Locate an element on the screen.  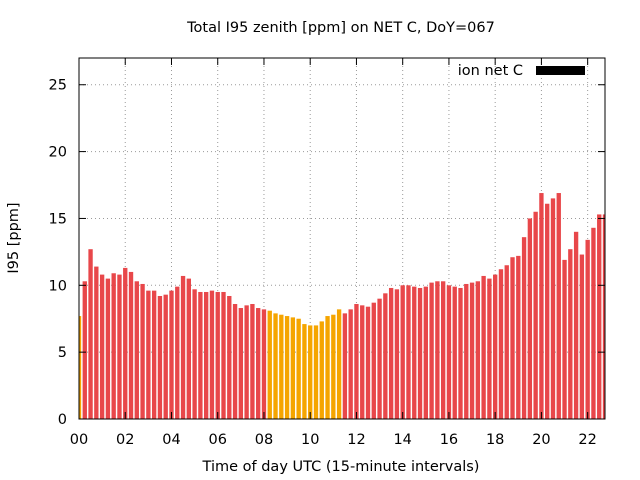
chart-title: Total I95 zenith [ppm] on NET C, DoY=067 is located at coordinates (340, 28).